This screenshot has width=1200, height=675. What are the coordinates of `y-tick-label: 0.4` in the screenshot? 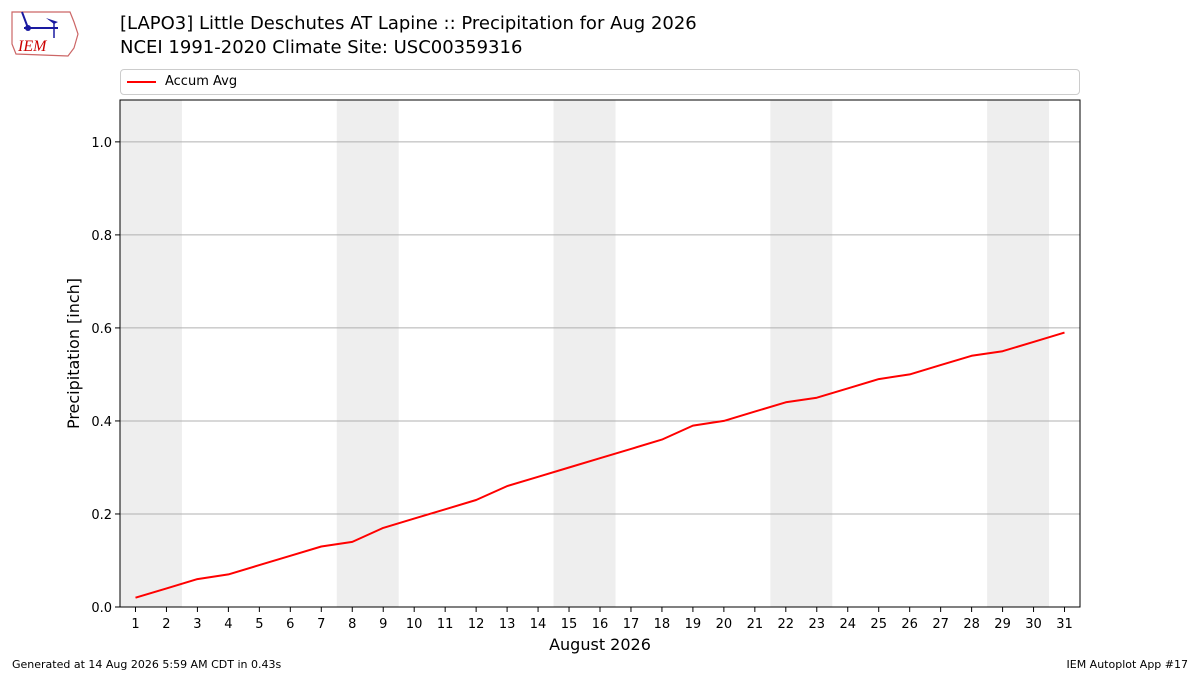 It's located at (101, 422).